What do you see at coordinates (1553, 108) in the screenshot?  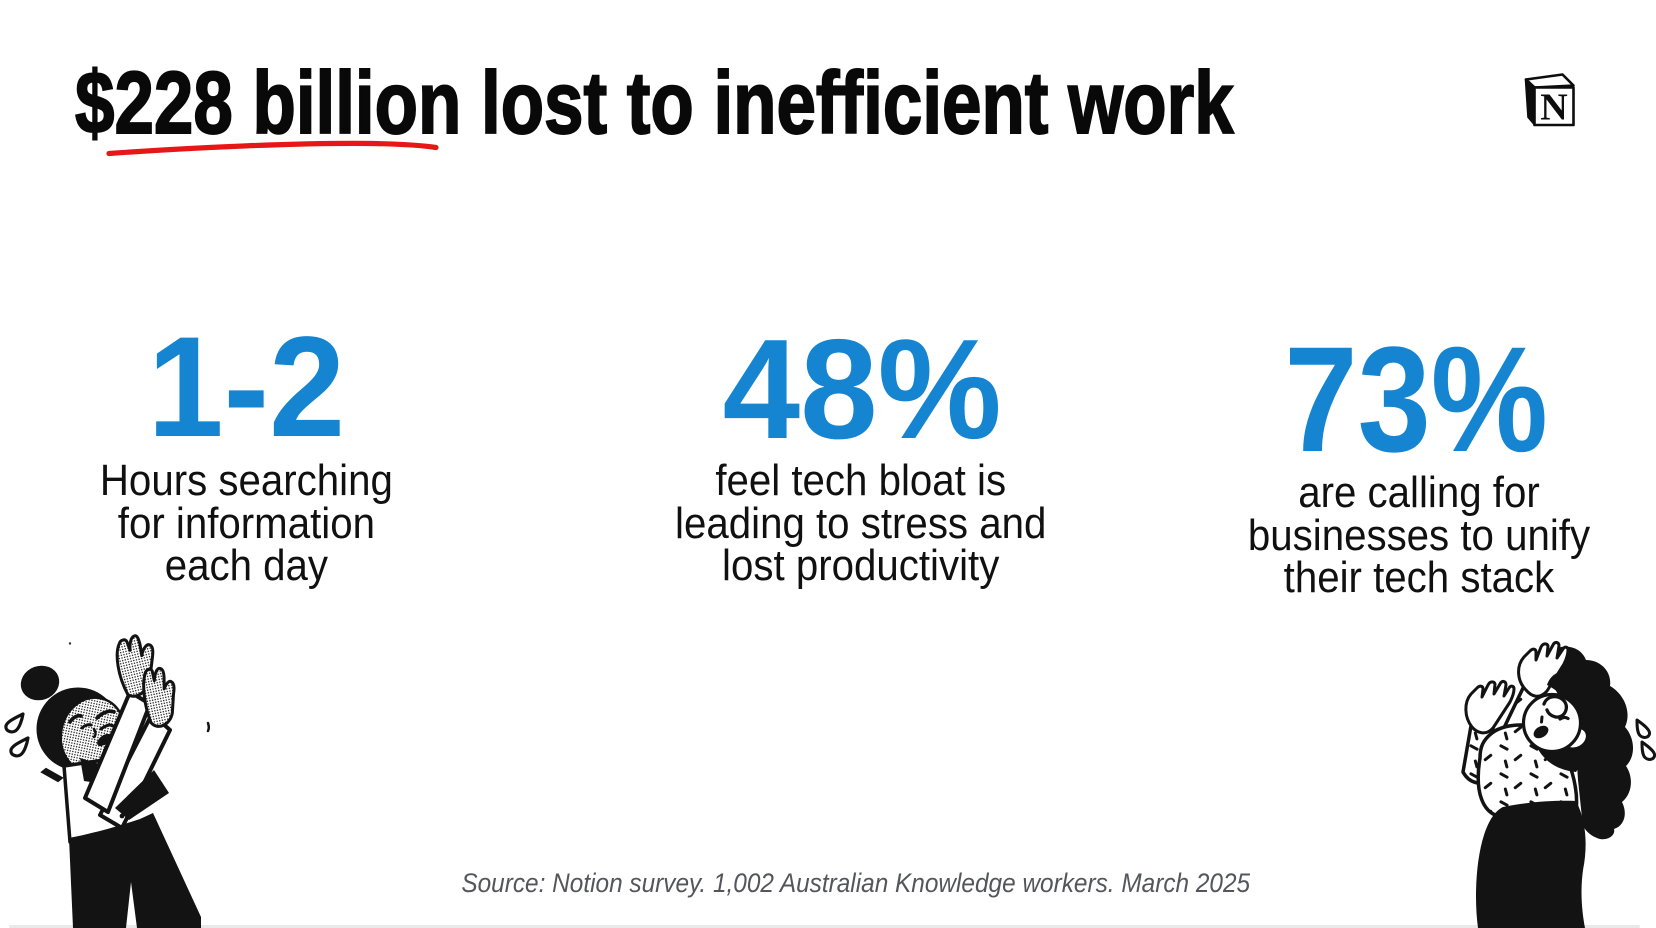 I see `svg-text: N` at bounding box center [1553, 108].